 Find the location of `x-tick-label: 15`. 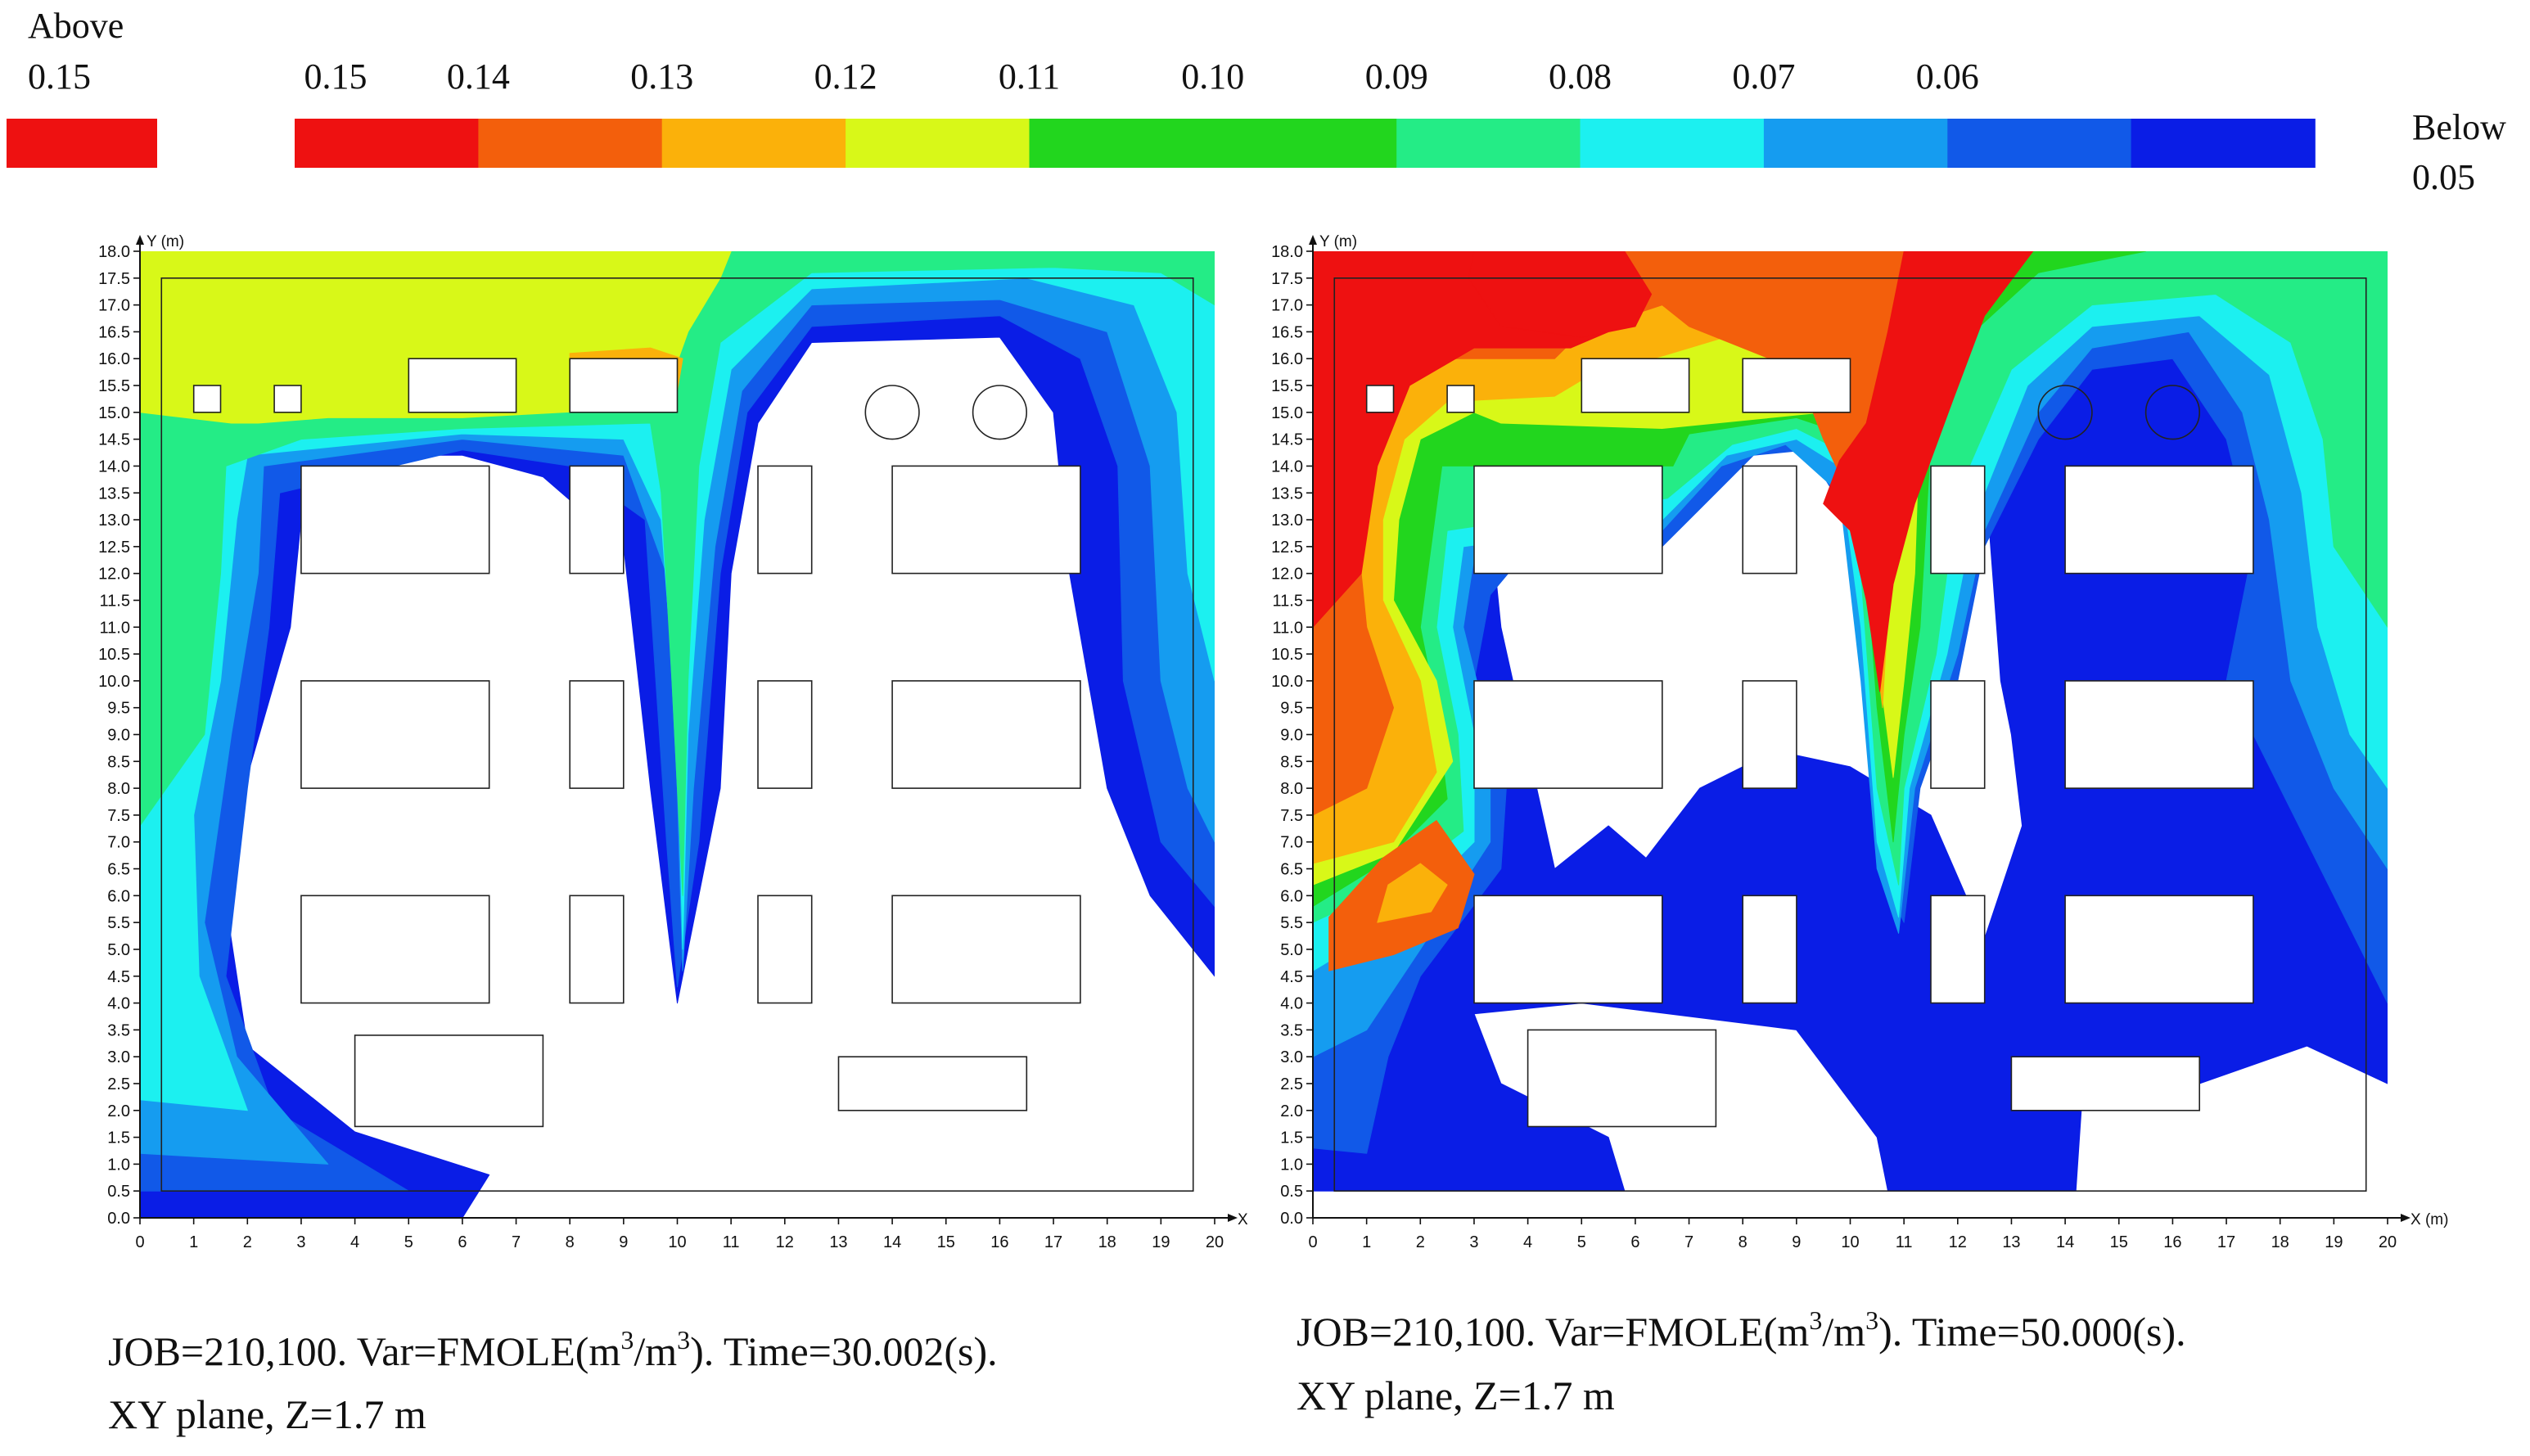

x-tick-label: 15 is located at coordinates (2119, 1242).